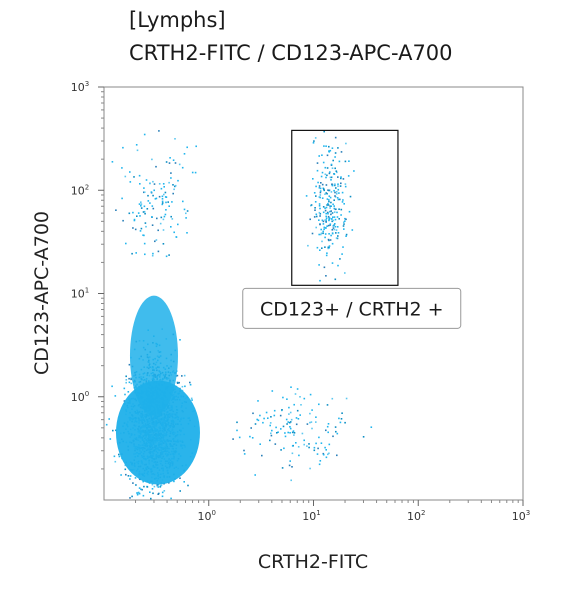 This screenshot has width=584, height=600. I want to click on x-axis-label: CRTH2-FITC, so click(313, 562).